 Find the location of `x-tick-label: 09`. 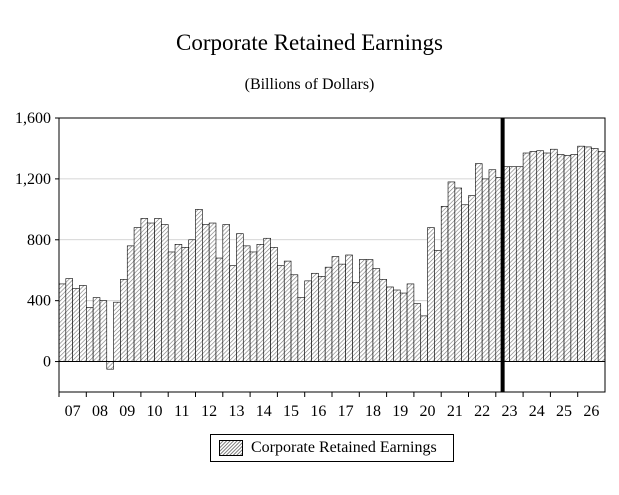

x-tick-label: 09 is located at coordinates (127, 411).